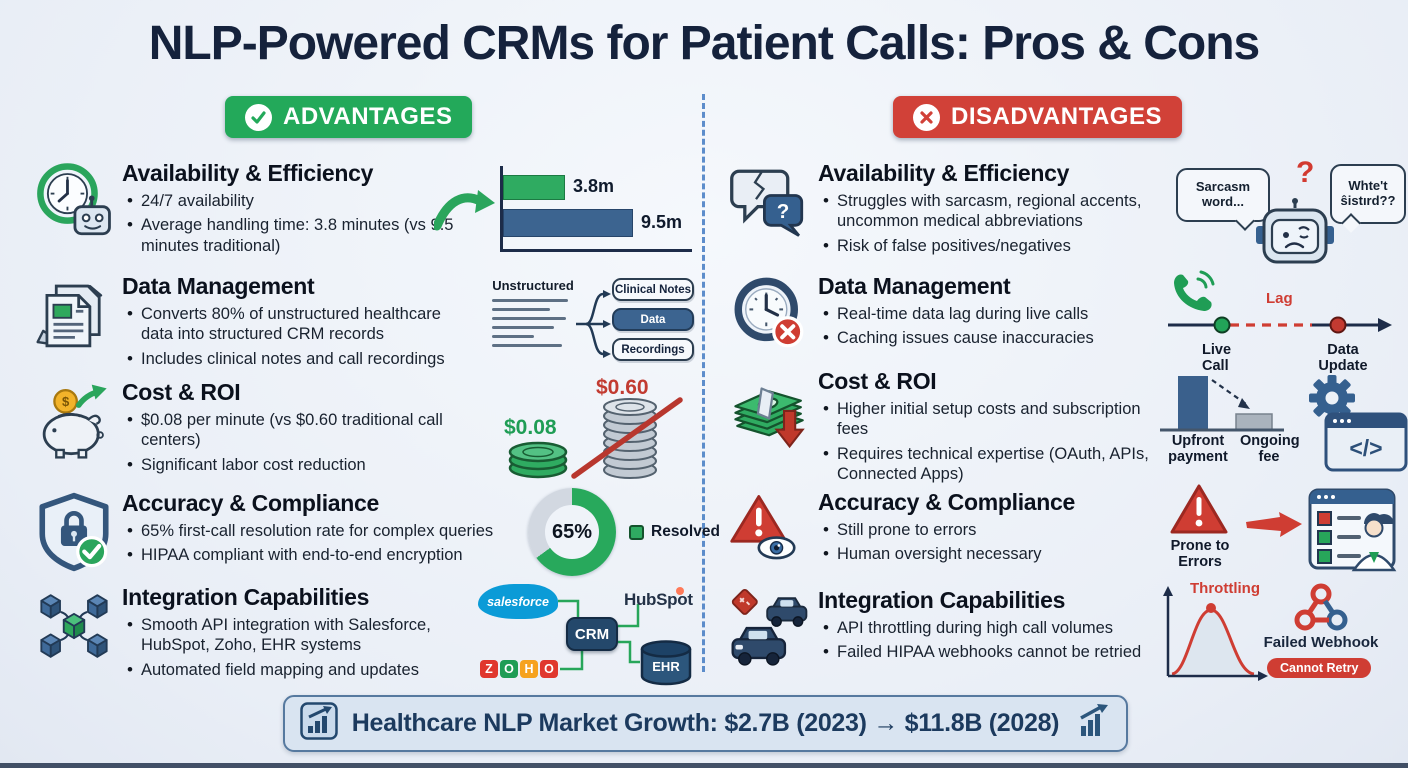 This screenshot has width=1408, height=768. I want to click on crm-node: CRM, so click(592, 634).